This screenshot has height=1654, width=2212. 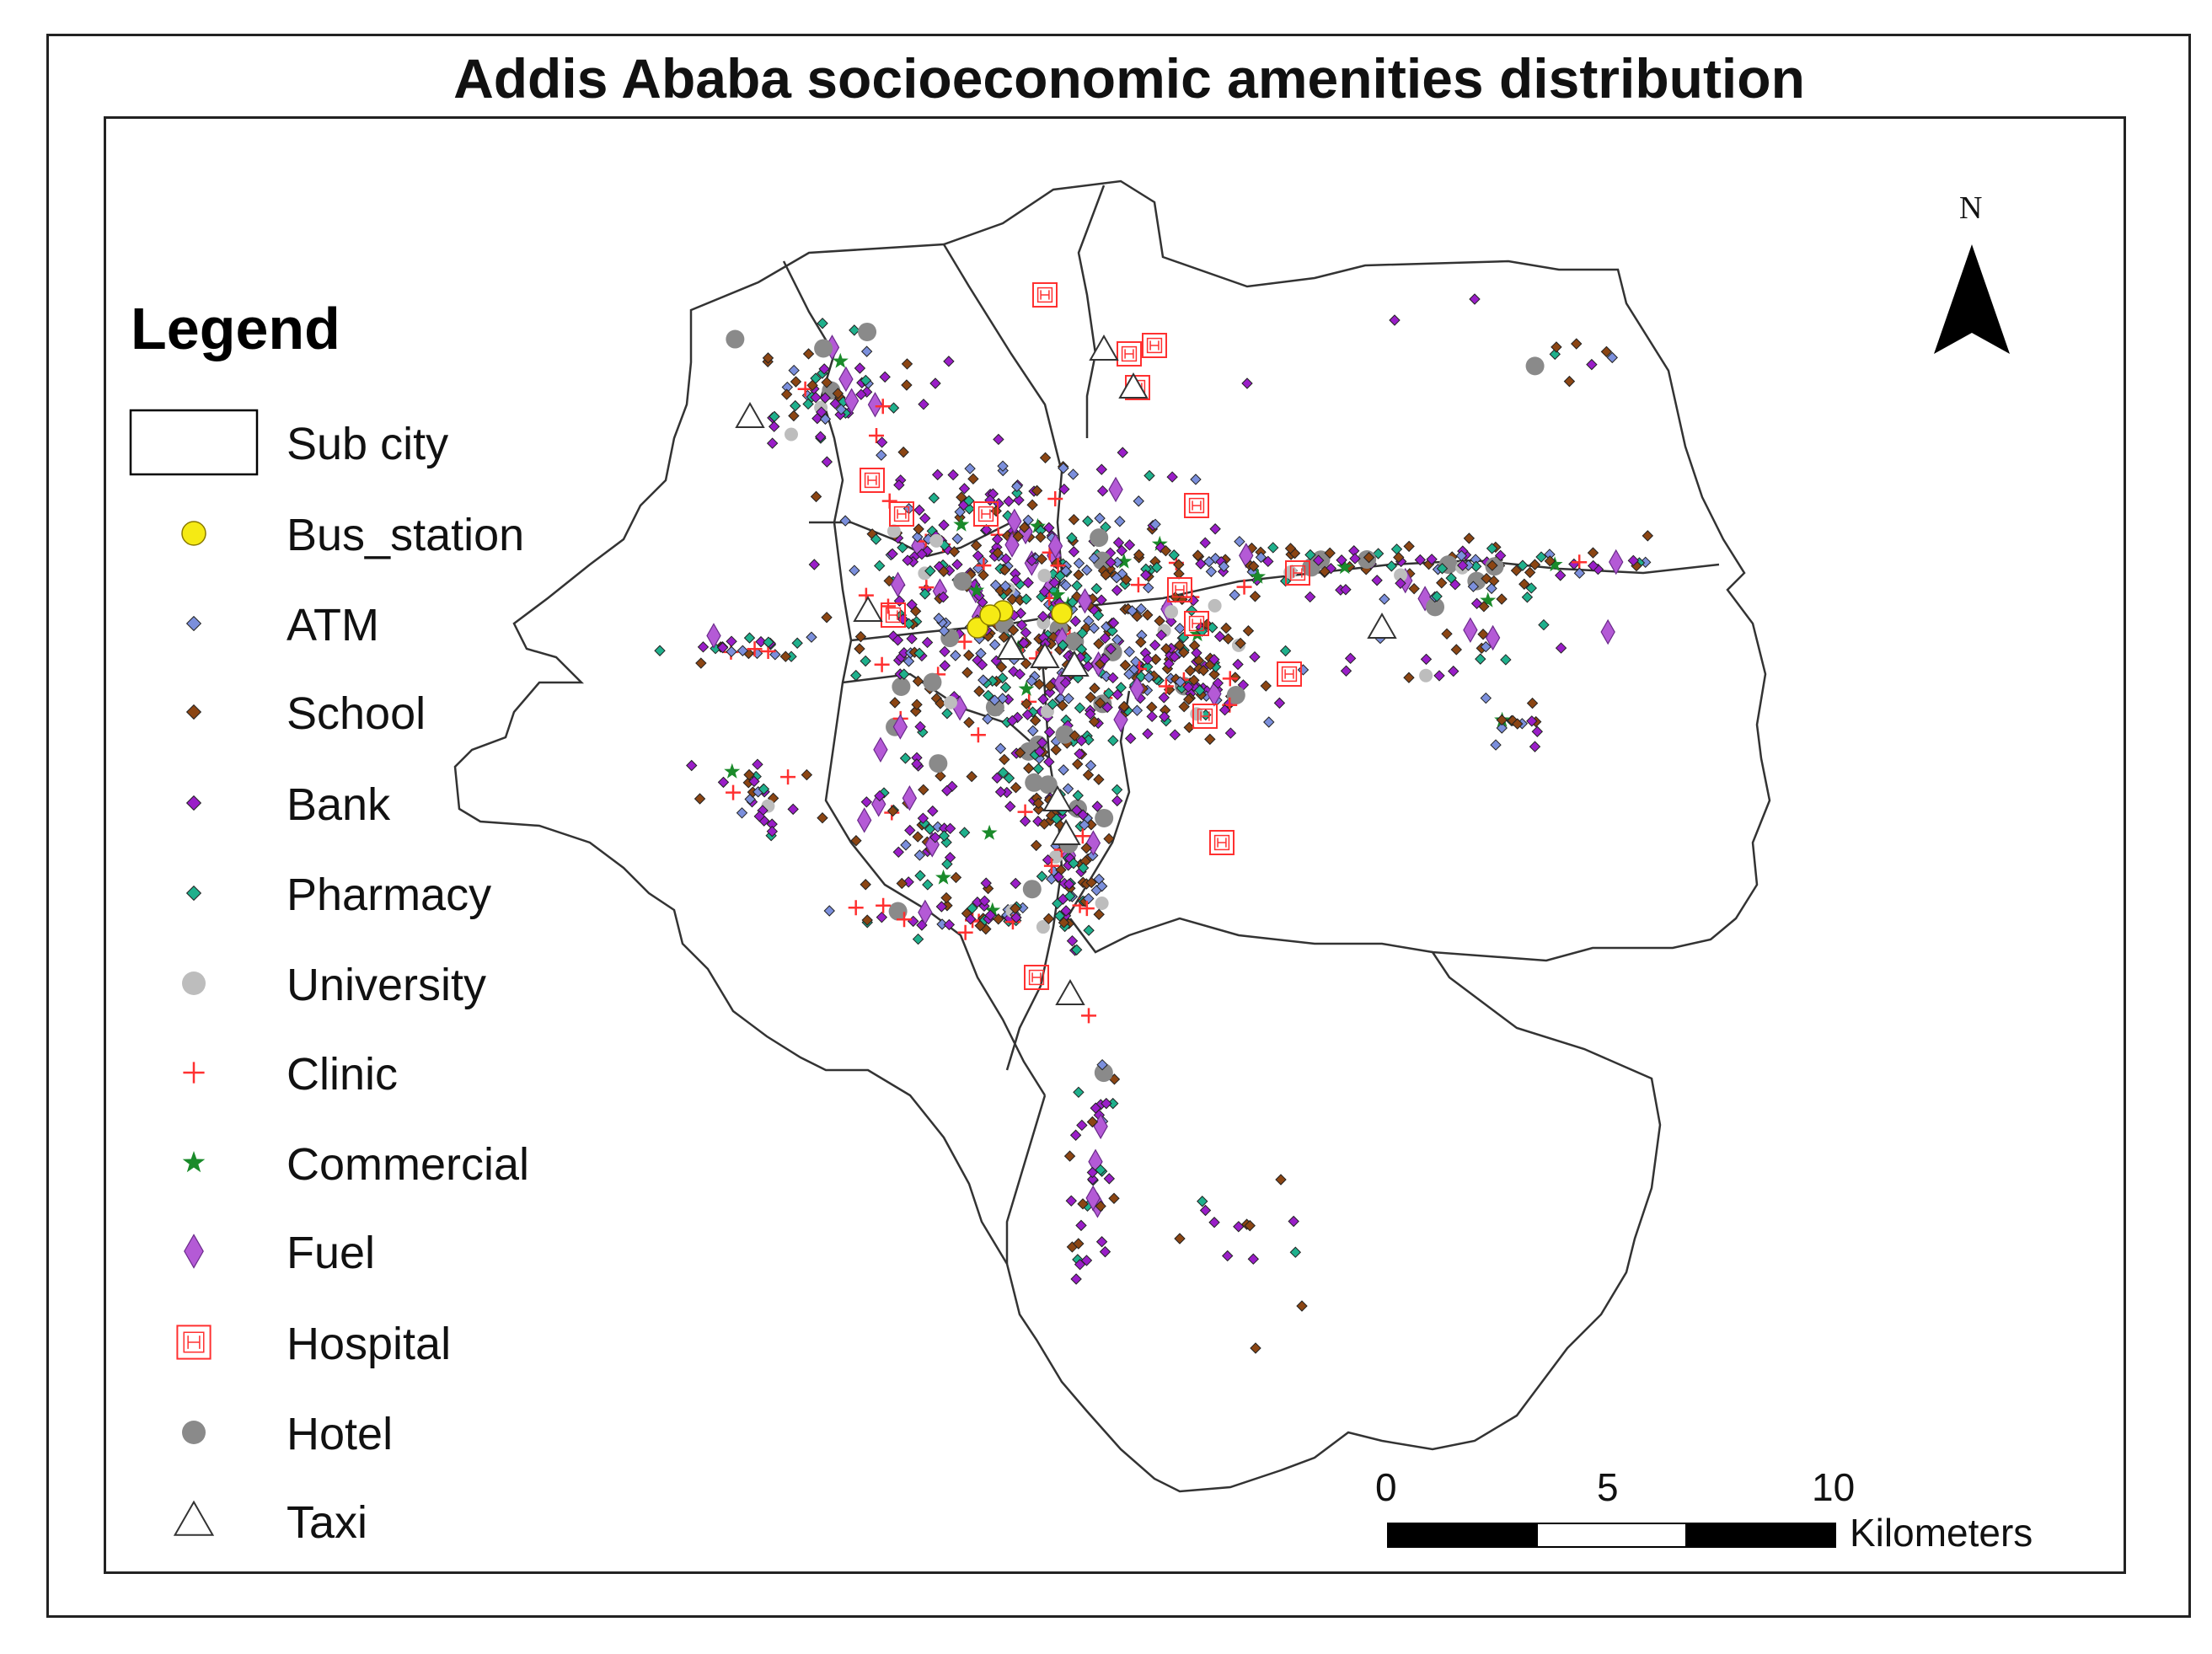 What do you see at coordinates (362, 1163) in the screenshot?
I see `legend-item-commercial: Commercial` at bounding box center [362, 1163].